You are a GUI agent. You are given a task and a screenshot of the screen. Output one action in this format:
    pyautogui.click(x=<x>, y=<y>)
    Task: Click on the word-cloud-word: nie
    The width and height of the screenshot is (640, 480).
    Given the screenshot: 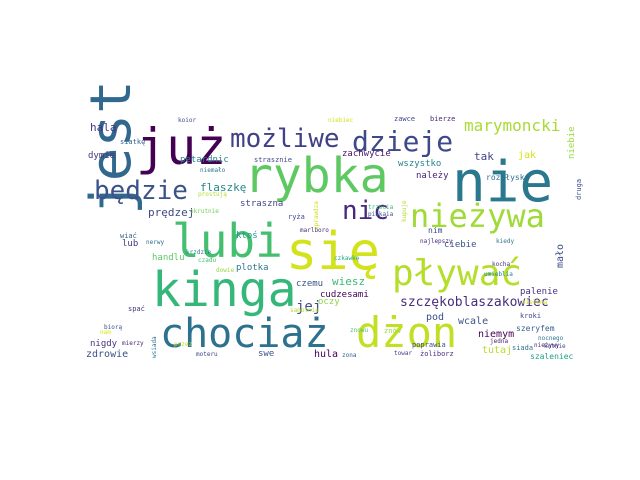 What is the action you would take?
    pyautogui.click(x=503, y=182)
    